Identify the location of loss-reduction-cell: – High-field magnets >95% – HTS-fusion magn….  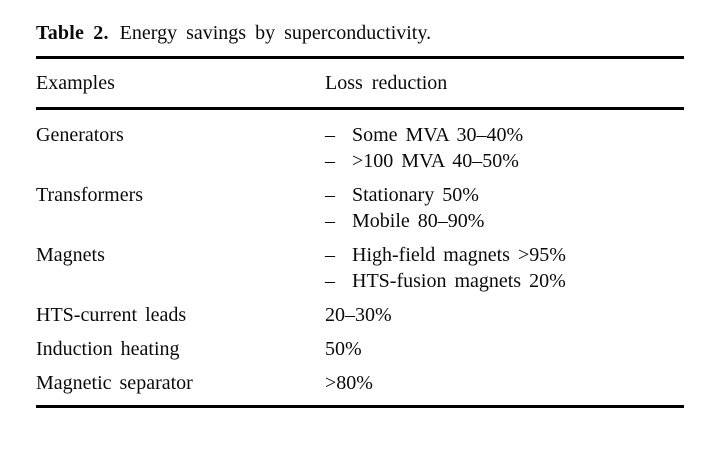
(504, 268).